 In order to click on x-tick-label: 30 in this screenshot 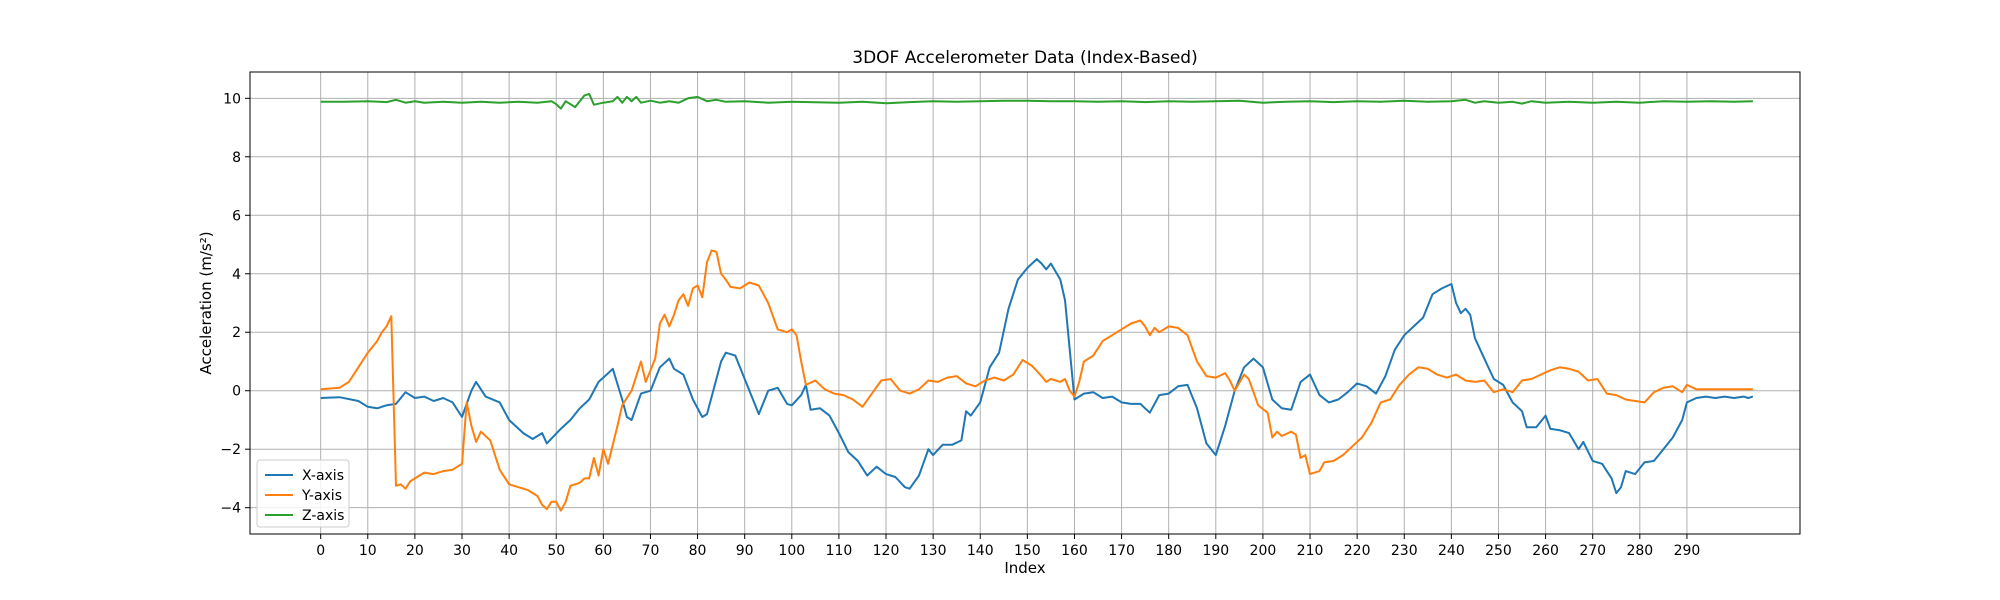, I will do `click(462, 551)`.